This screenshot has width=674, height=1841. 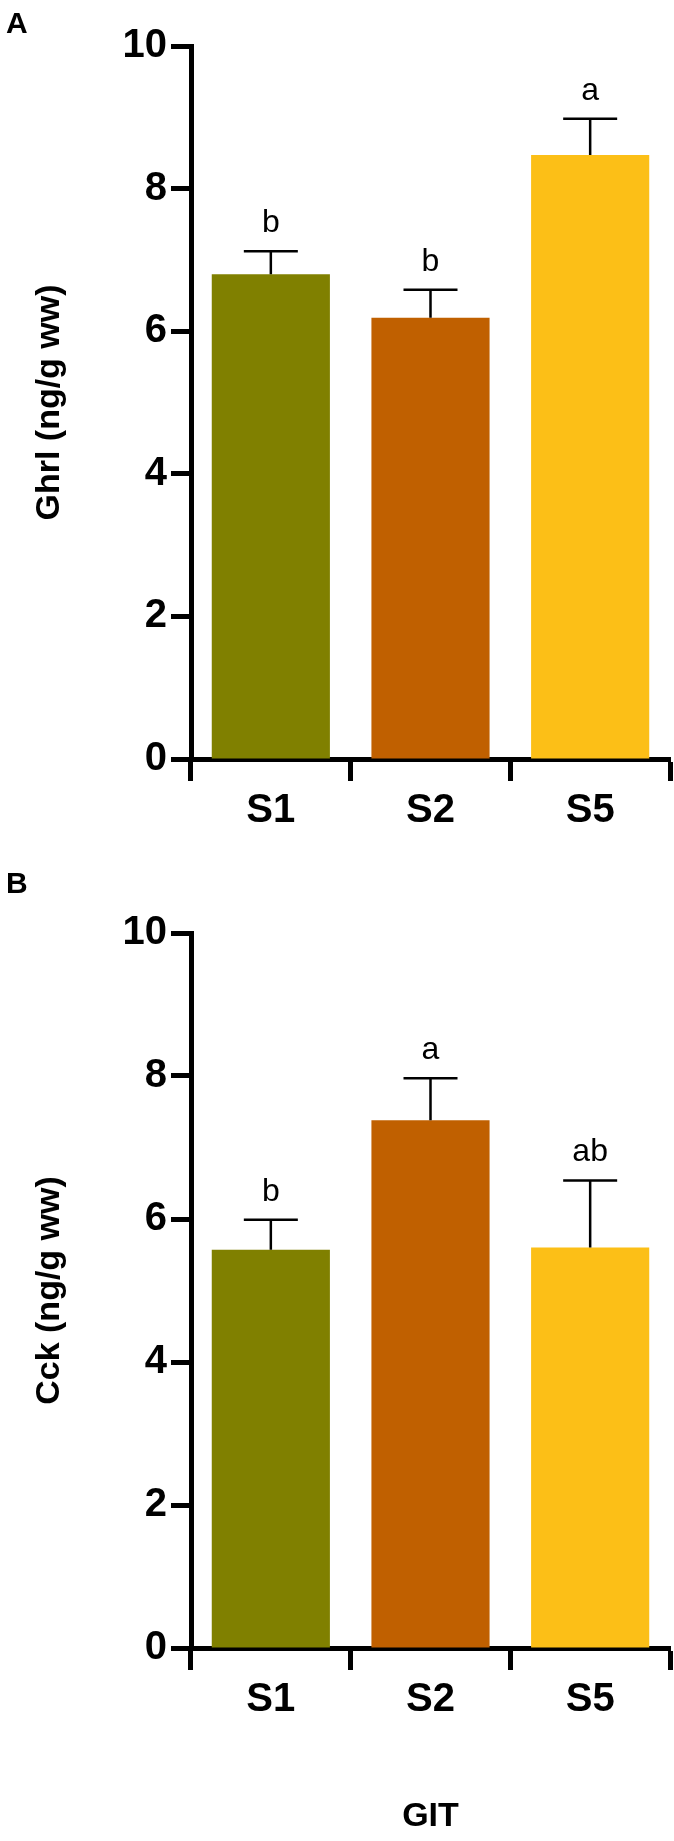 What do you see at coordinates (17, 883) in the screenshot?
I see `chart-title: B` at bounding box center [17, 883].